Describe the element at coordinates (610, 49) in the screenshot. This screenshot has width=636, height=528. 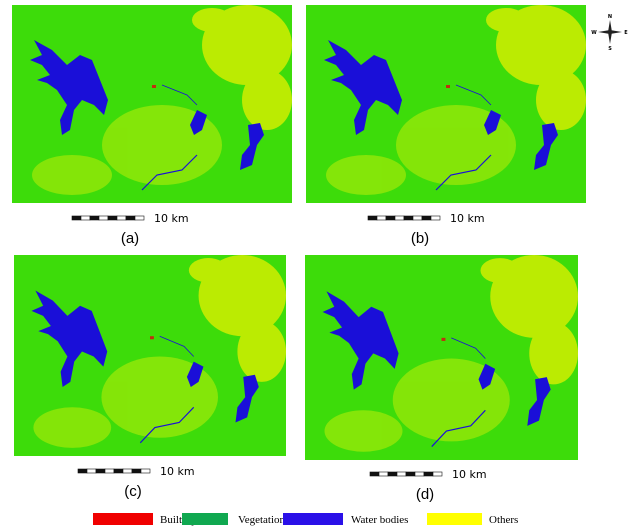
I see `compass-s: S` at that location.